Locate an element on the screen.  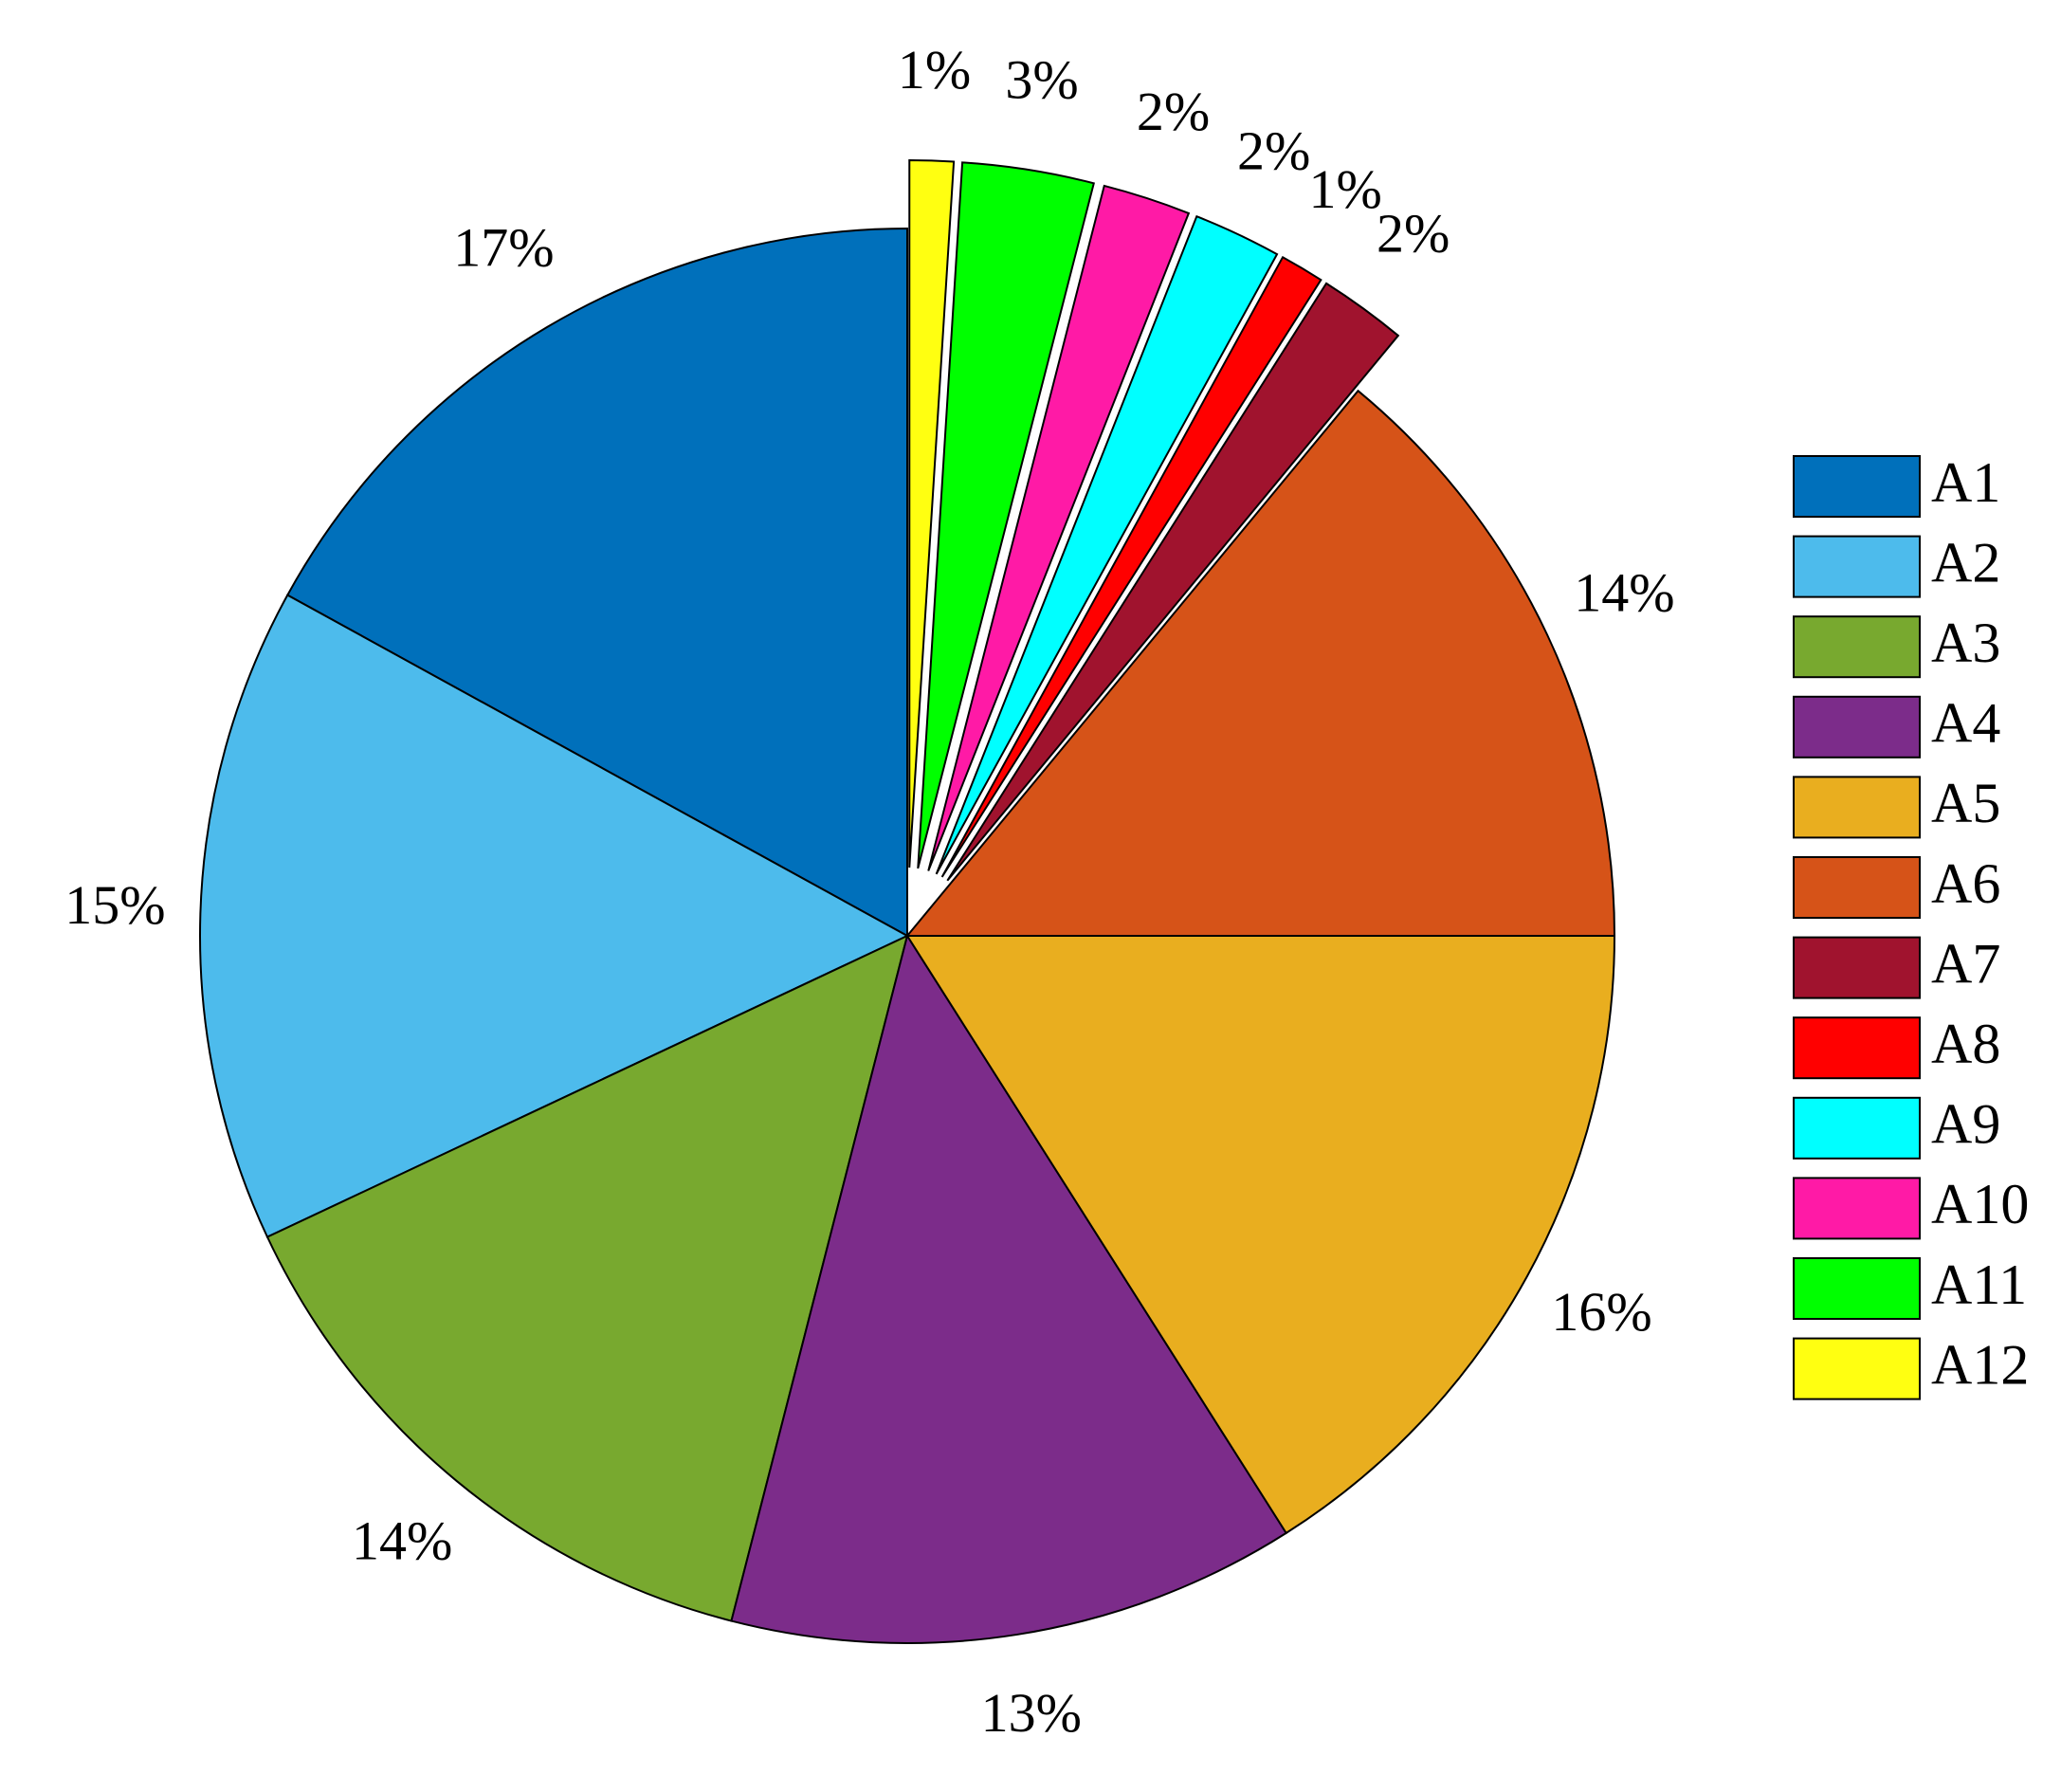
legend-label: A9 is located at coordinates (1965, 1124).